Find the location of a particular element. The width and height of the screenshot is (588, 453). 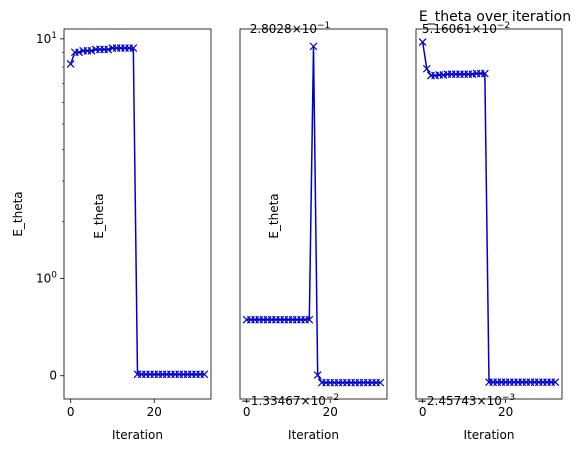

y-axis-label: E_theta is located at coordinates (18, 213).